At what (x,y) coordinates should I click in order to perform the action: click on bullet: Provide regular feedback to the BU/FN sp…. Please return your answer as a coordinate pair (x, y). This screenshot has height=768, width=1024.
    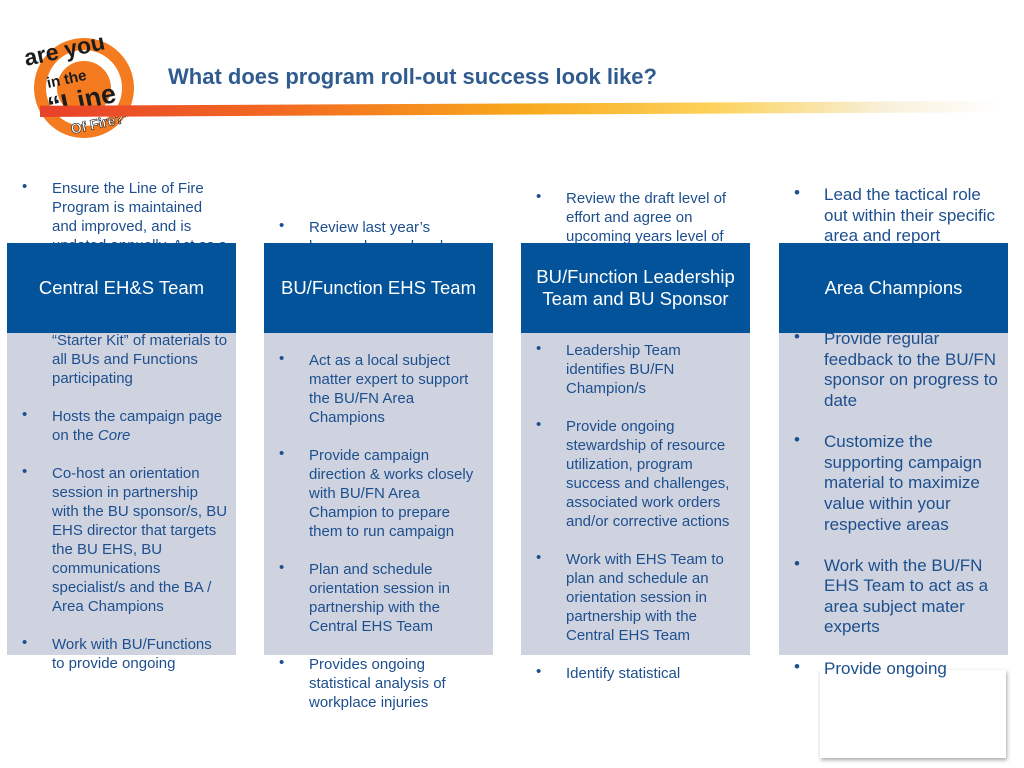
    Looking at the image, I should click on (893, 369).